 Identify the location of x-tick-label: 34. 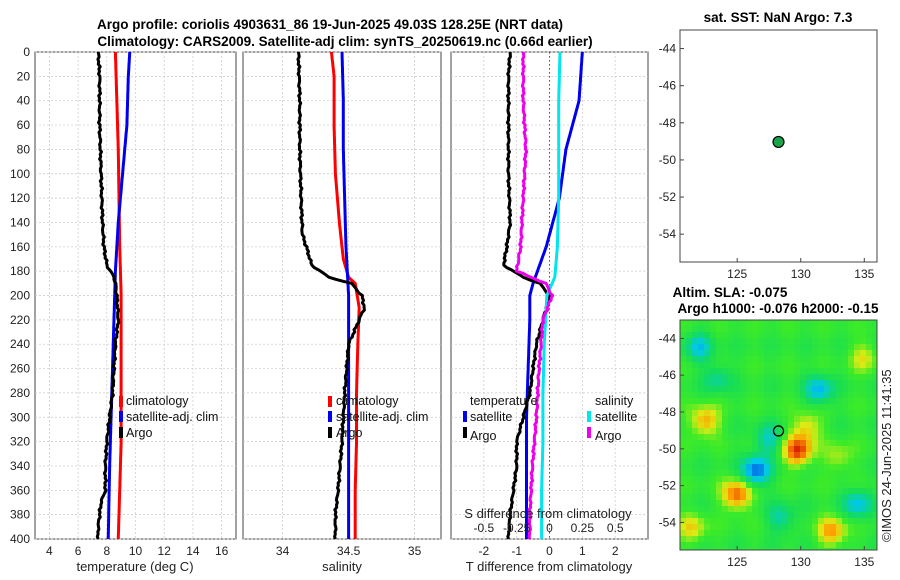
(283, 551).